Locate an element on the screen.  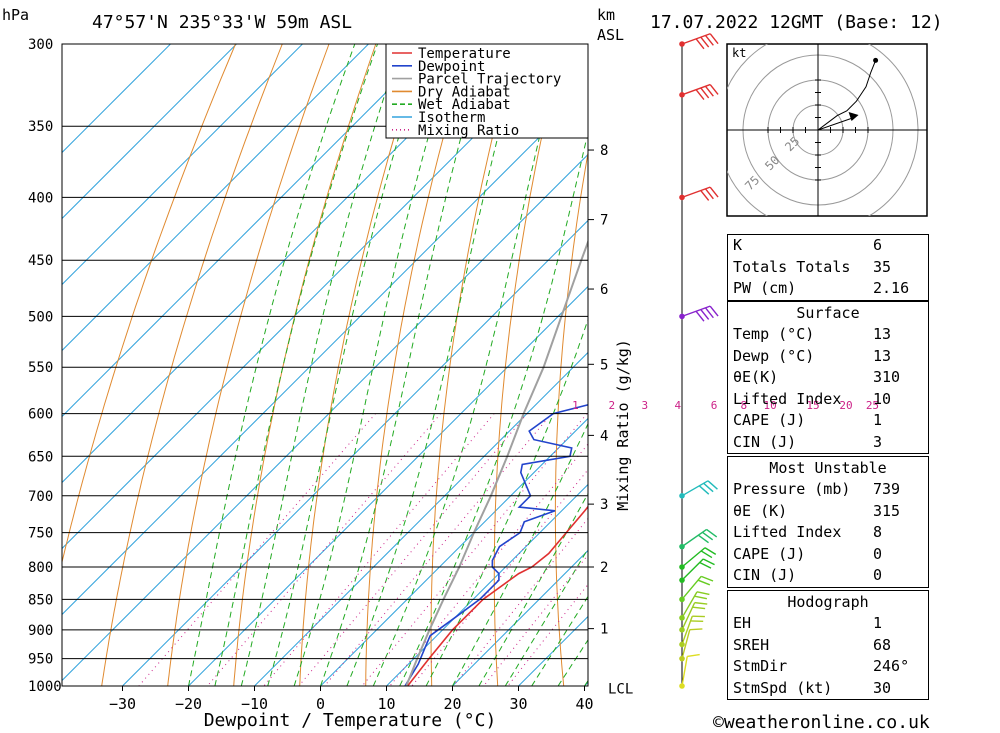
height-km-label: 2 is located at coordinates (604, 568).